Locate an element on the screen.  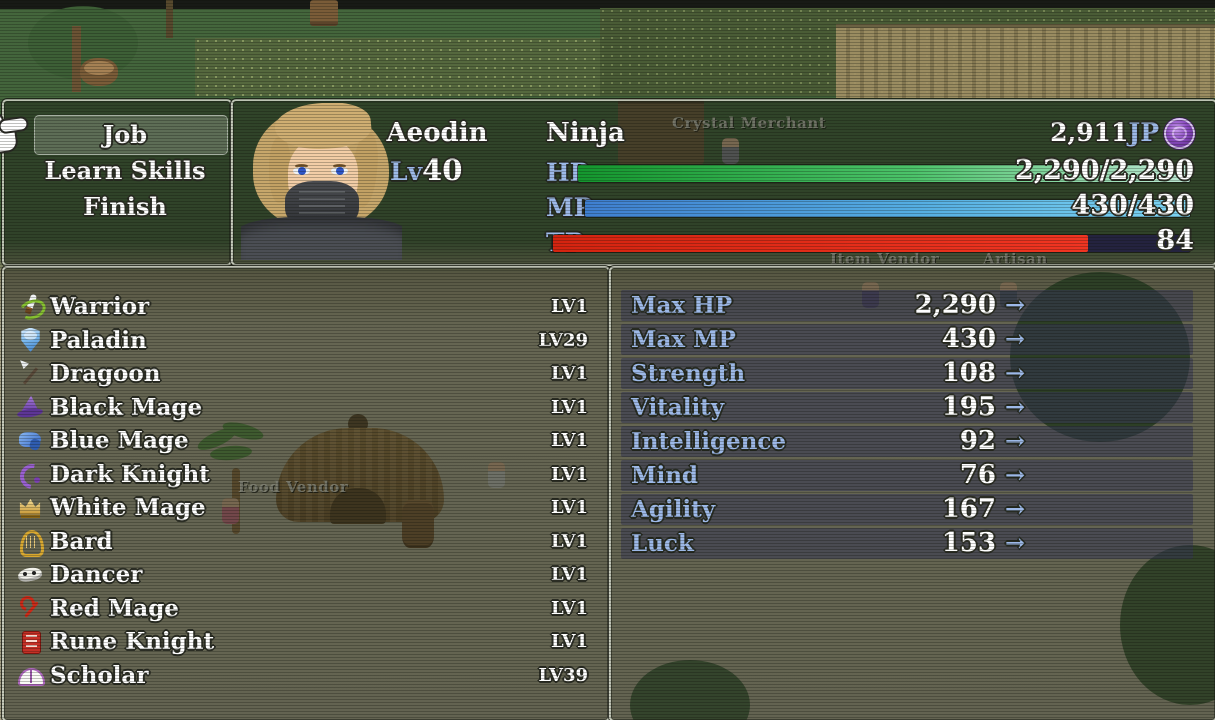
npc-food-vendor is located at coordinates (230, 511).